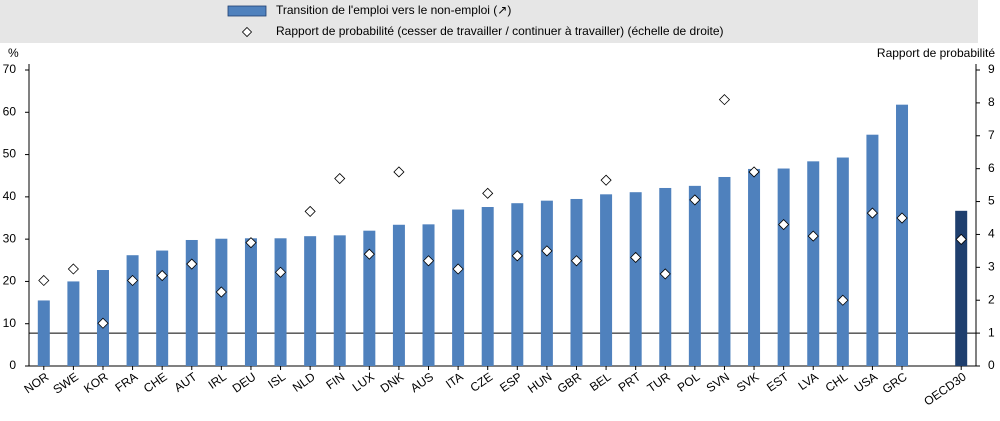  Describe the element at coordinates (10, 69) in the screenshot. I see `y-tick-label: 70` at that location.